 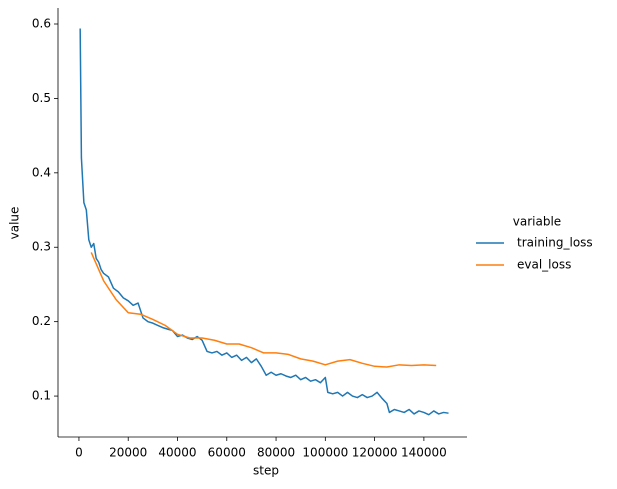 What do you see at coordinates (79, 453) in the screenshot?
I see `x-tick-label: 0` at bounding box center [79, 453].